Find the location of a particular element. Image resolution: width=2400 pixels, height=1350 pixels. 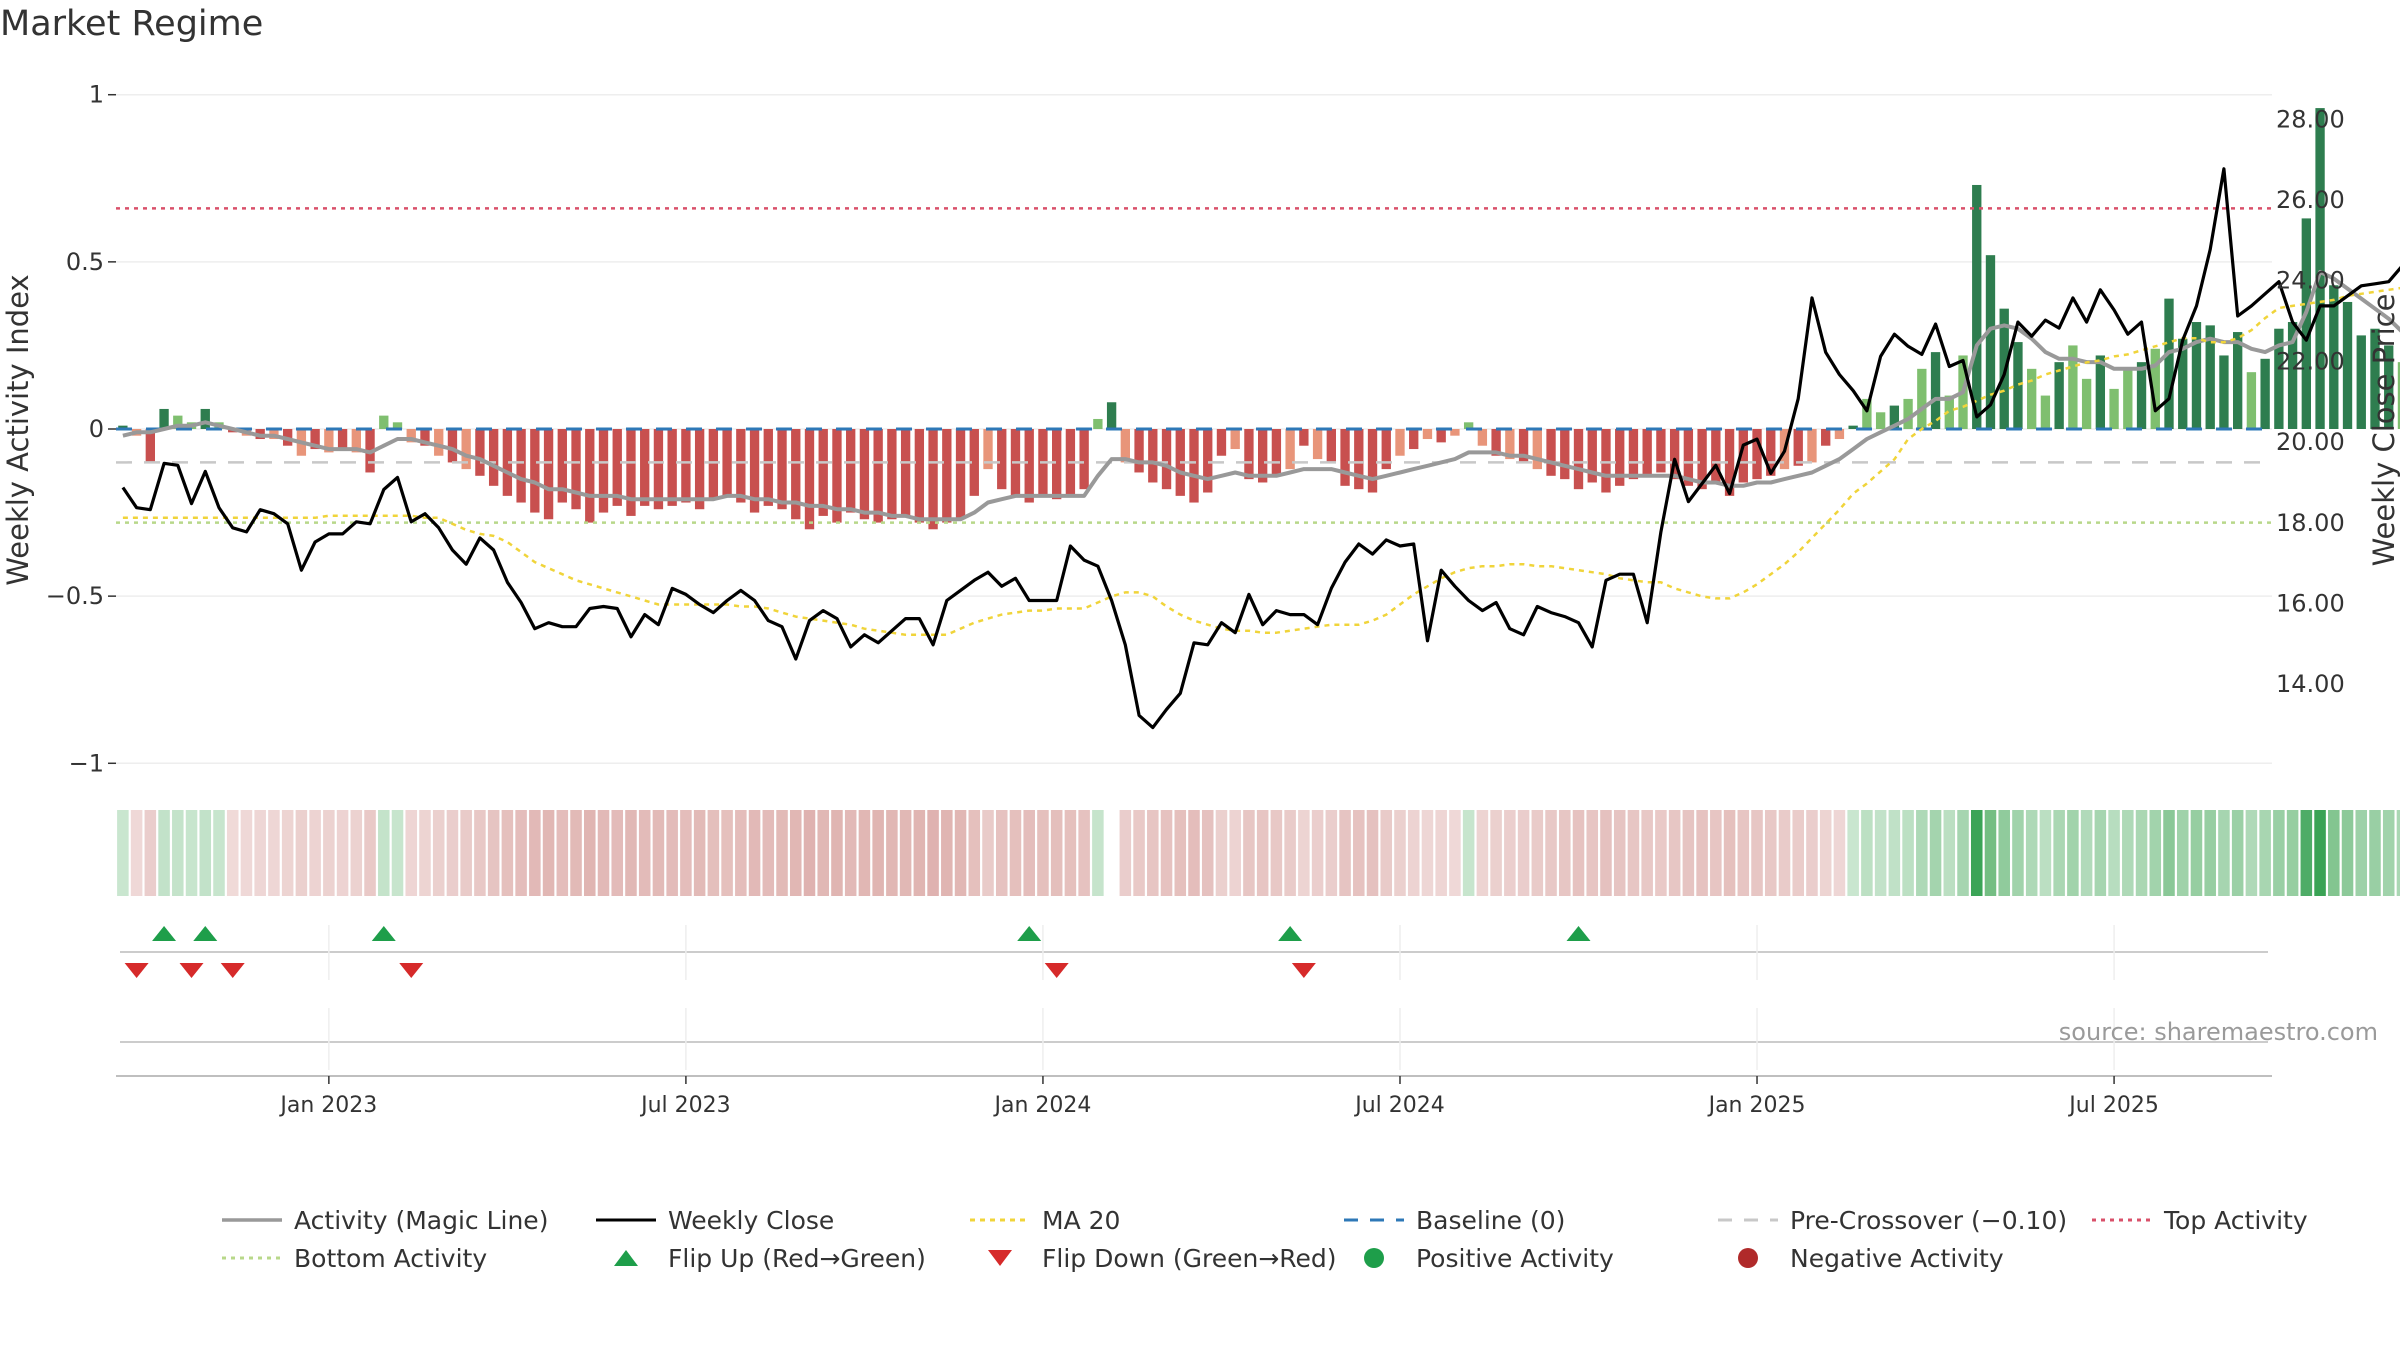

y-right-tick-label: 14.00 is located at coordinates (2310, 684).